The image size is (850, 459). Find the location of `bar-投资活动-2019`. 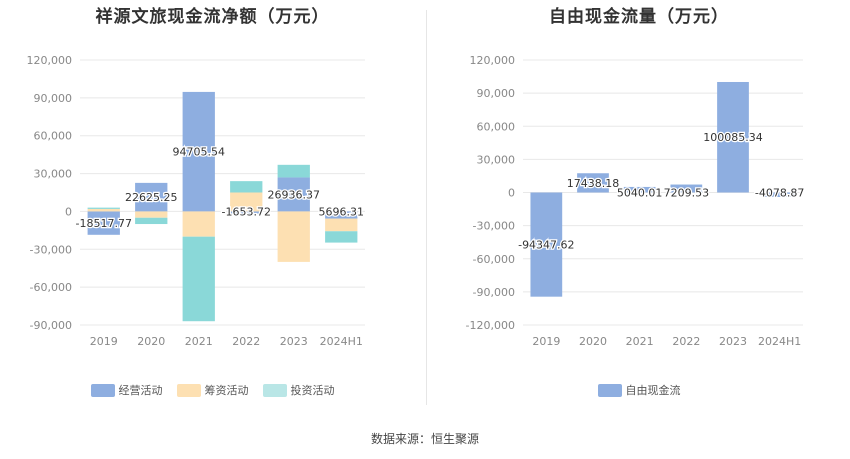

bar-投资活动-2019 is located at coordinates (103, 208).